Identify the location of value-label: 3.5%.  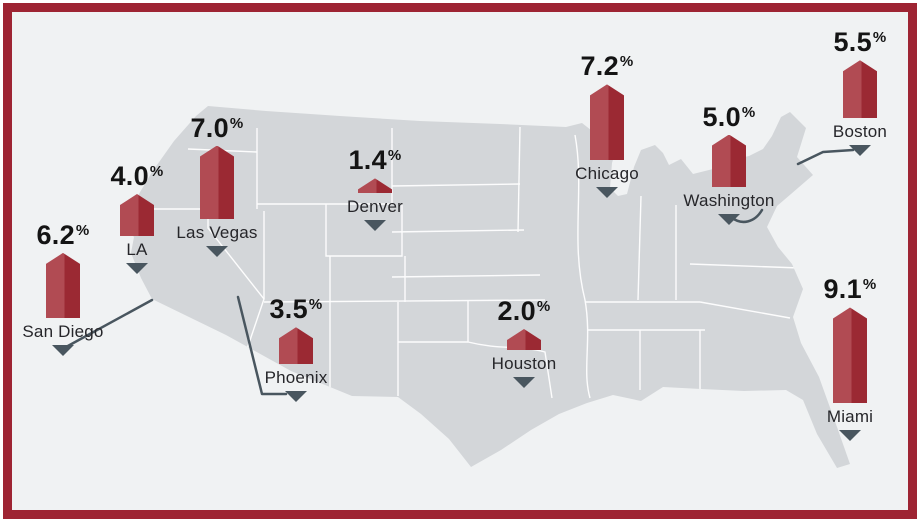
(295, 309).